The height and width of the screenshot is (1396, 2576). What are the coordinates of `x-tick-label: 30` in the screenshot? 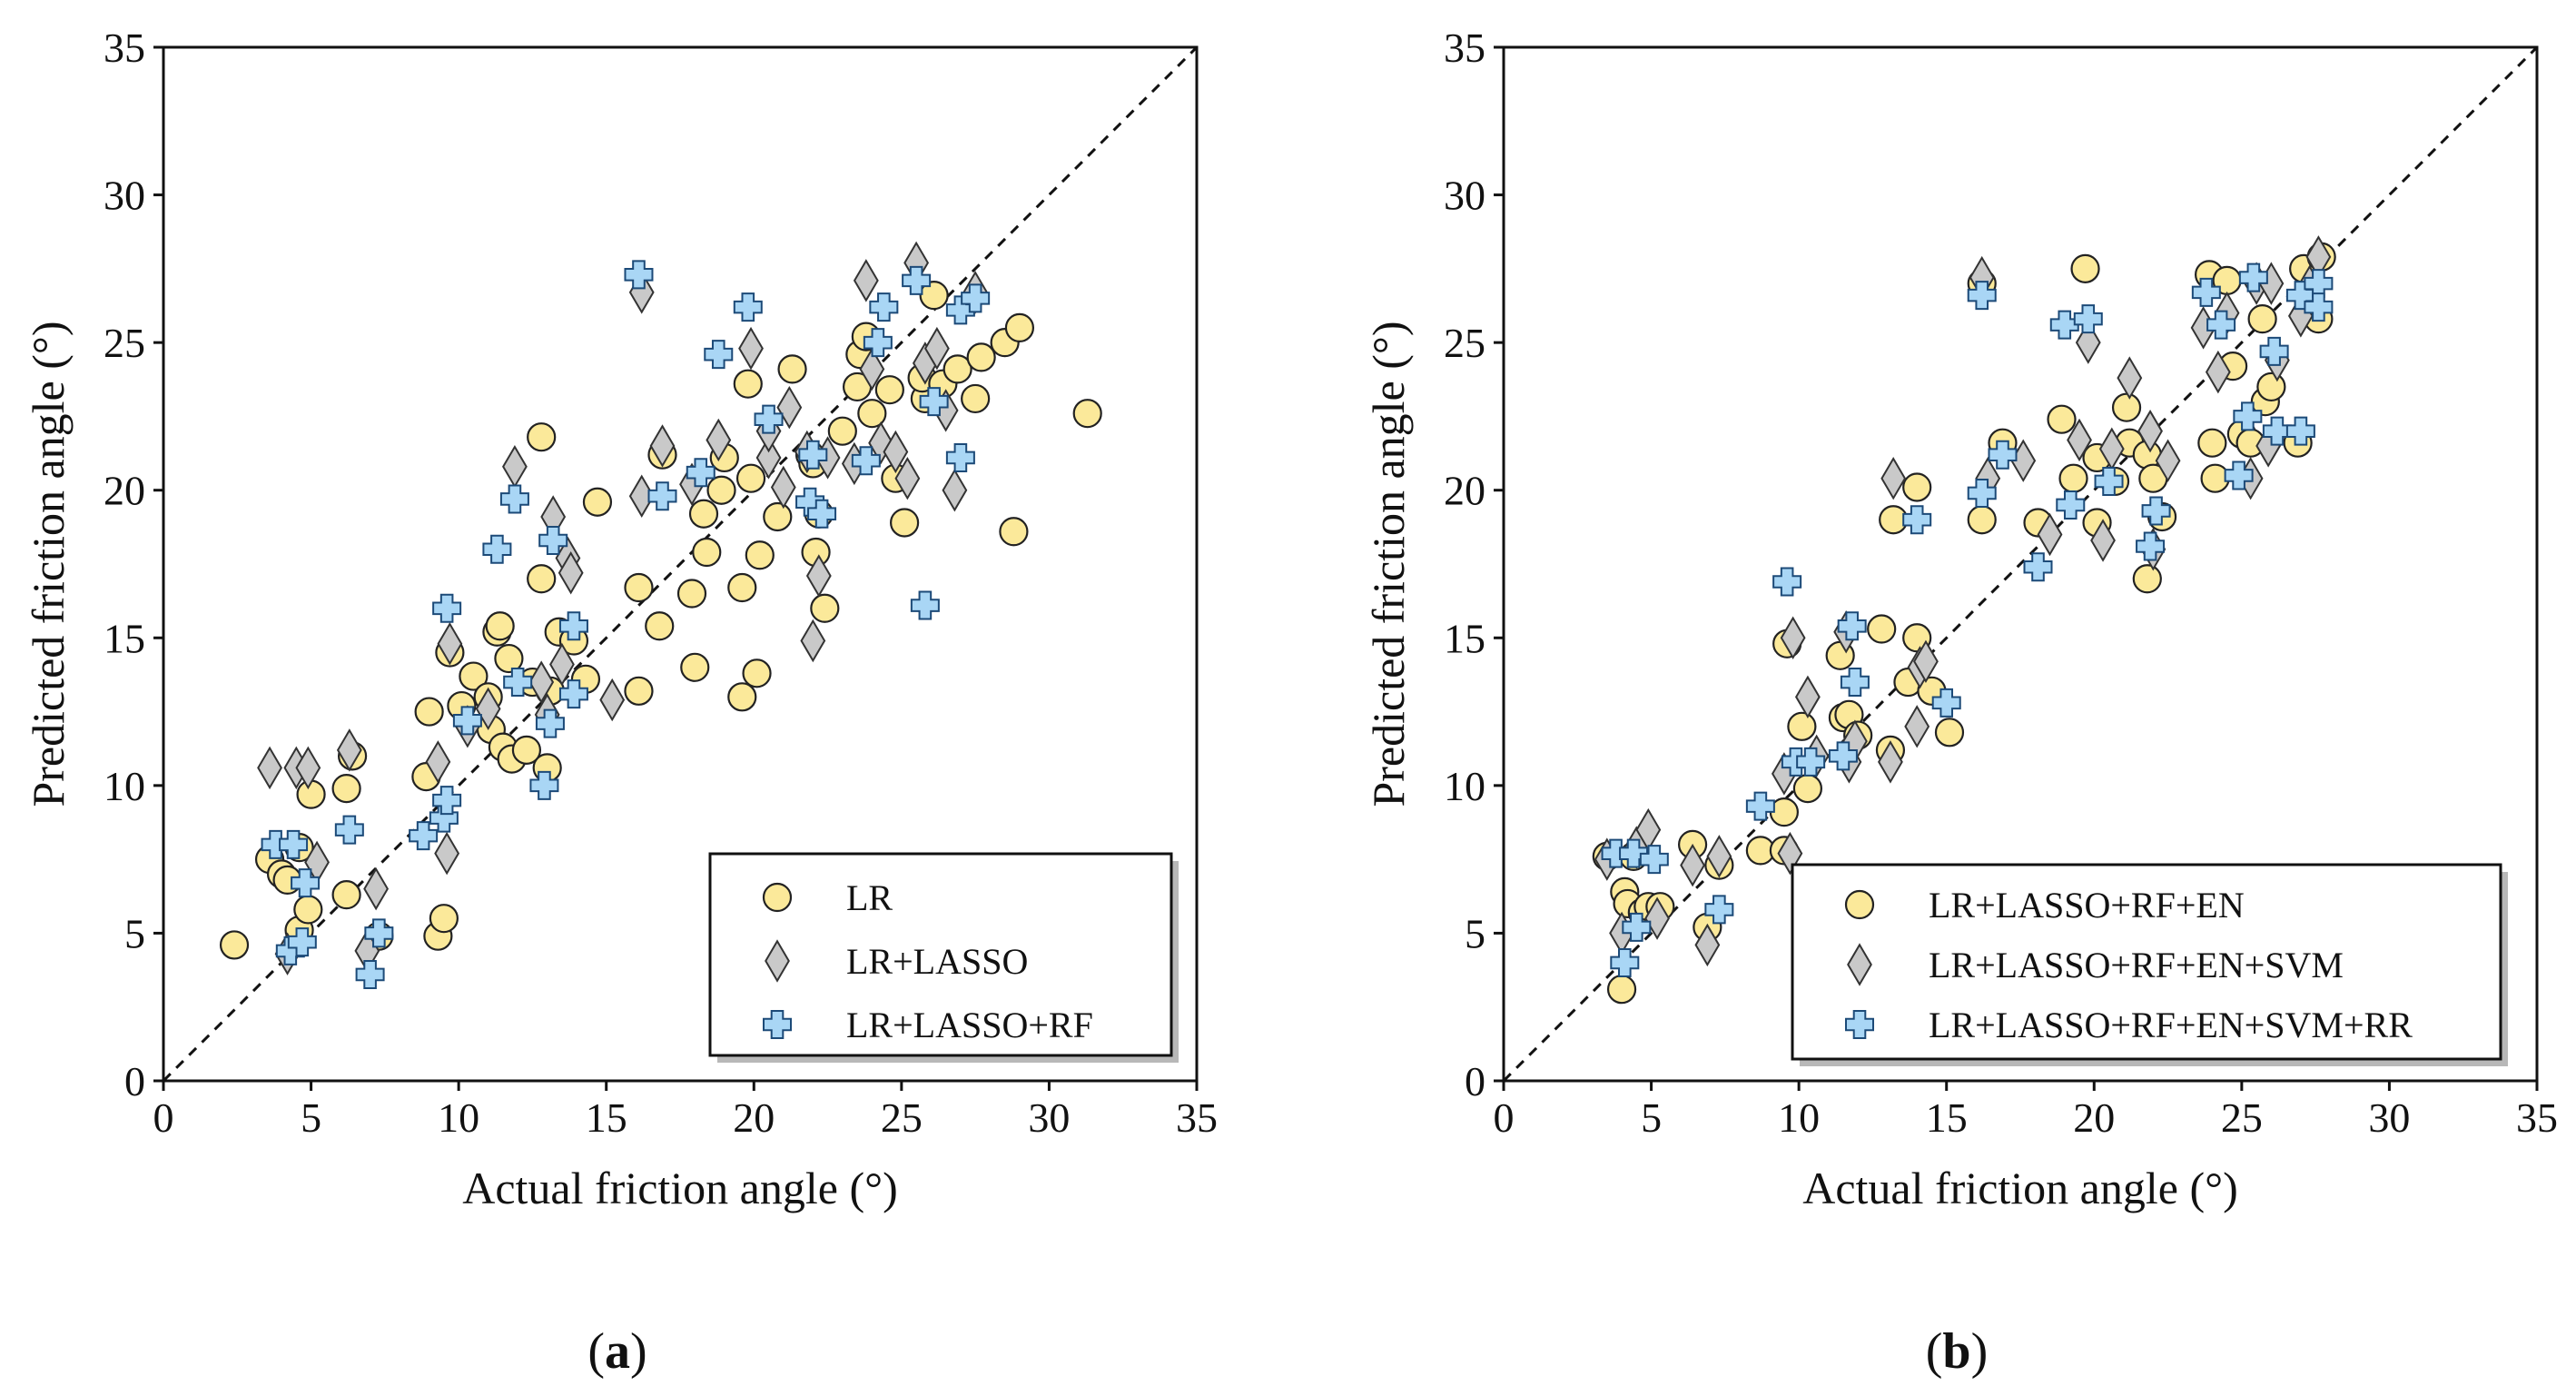 It's located at (2389, 1117).